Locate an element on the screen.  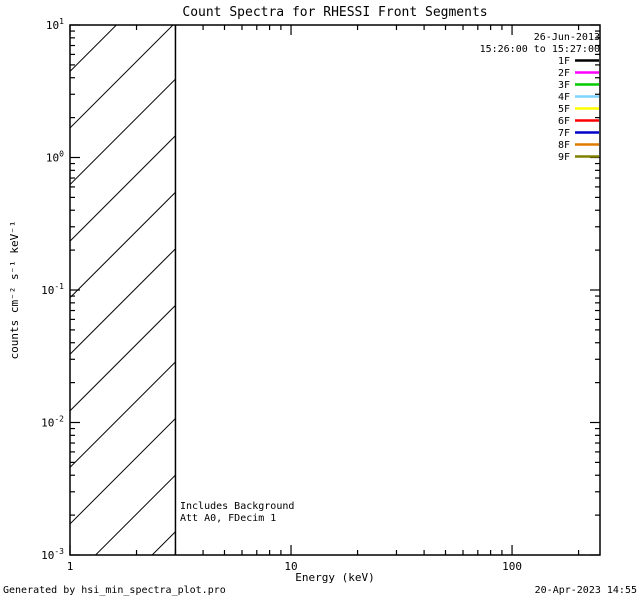
hatched-region is located at coordinates (123, 290).